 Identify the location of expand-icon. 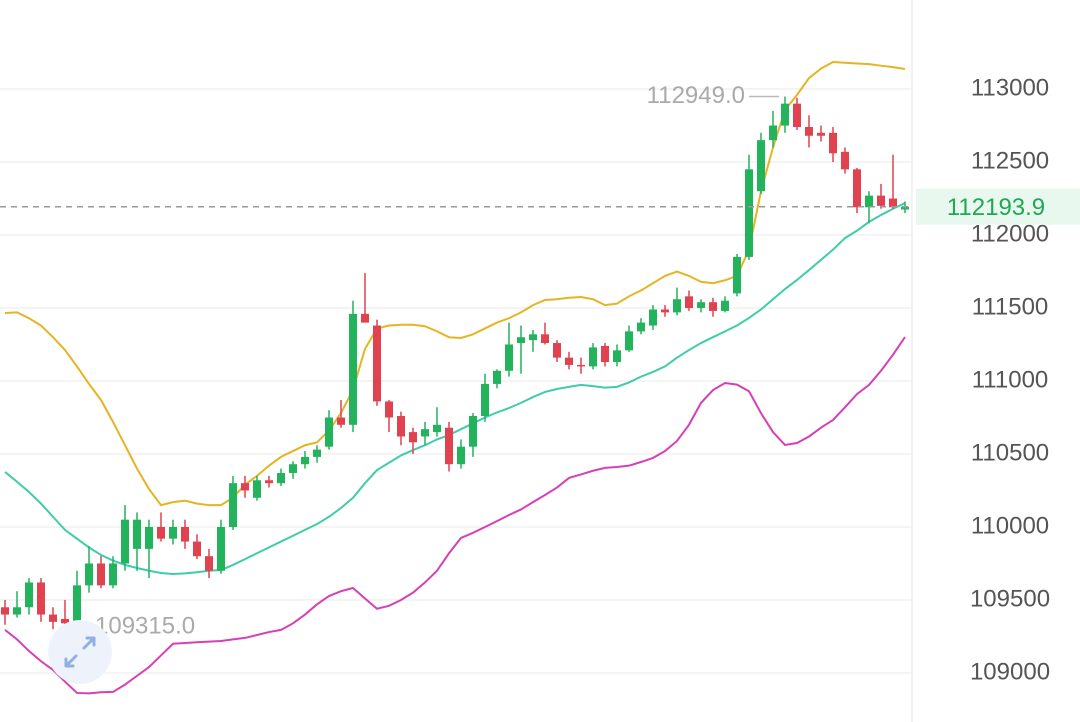
(80, 652).